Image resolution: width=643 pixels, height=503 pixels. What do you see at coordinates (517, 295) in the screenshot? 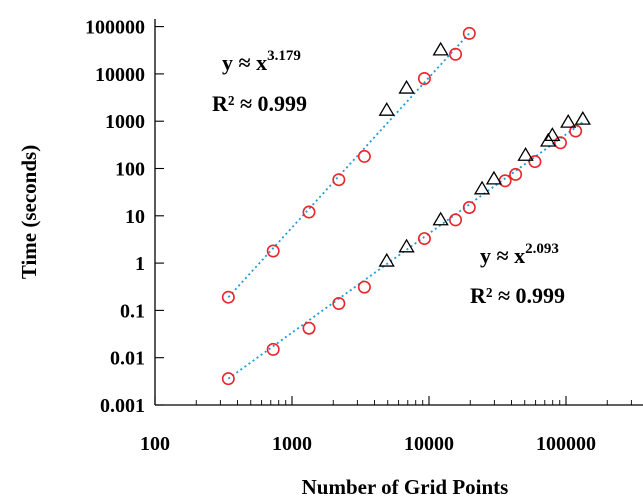
I see `lower-fit-r-squared: R² ≈ 0.999` at bounding box center [517, 295].